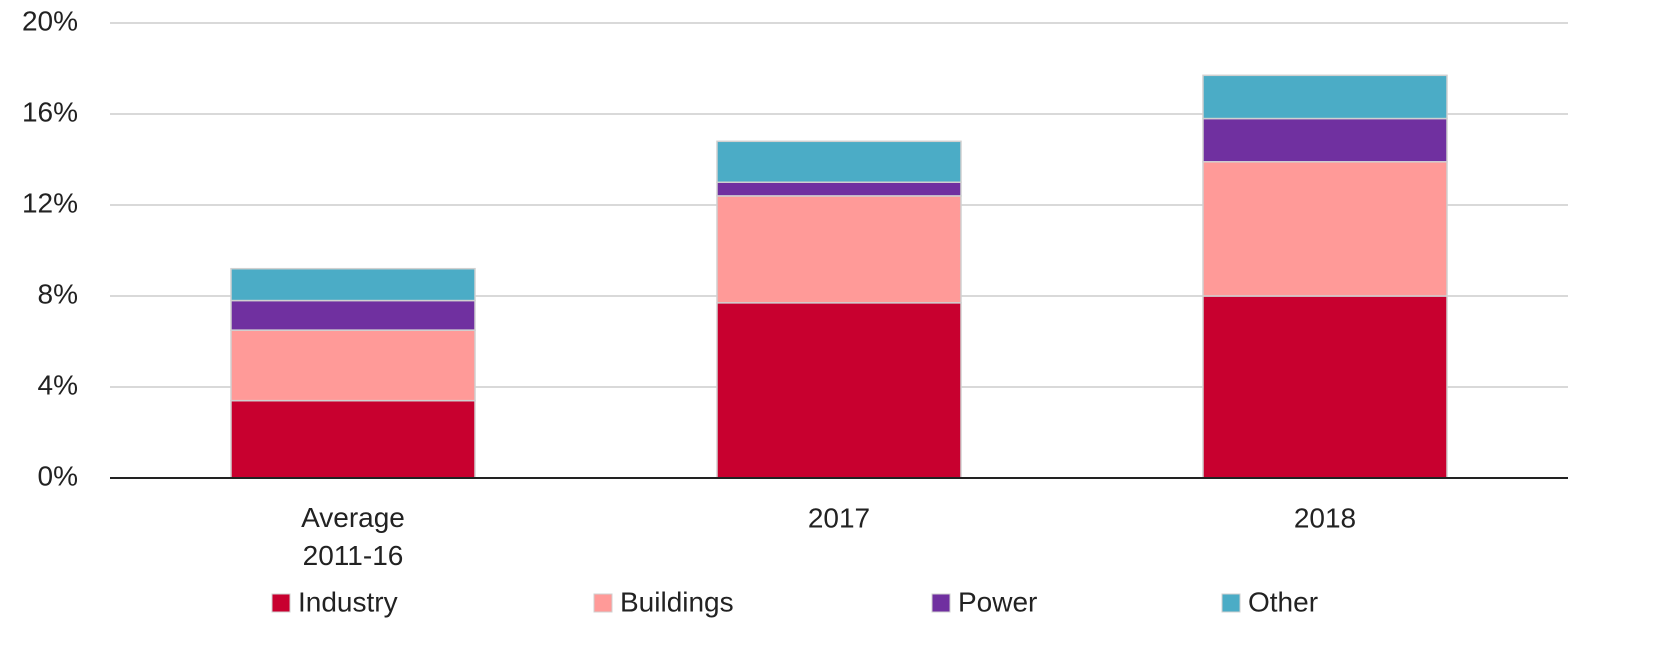 Image resolution: width=1664 pixels, height=656 pixels. I want to click on x-tick-label: 2018, so click(1325, 517).